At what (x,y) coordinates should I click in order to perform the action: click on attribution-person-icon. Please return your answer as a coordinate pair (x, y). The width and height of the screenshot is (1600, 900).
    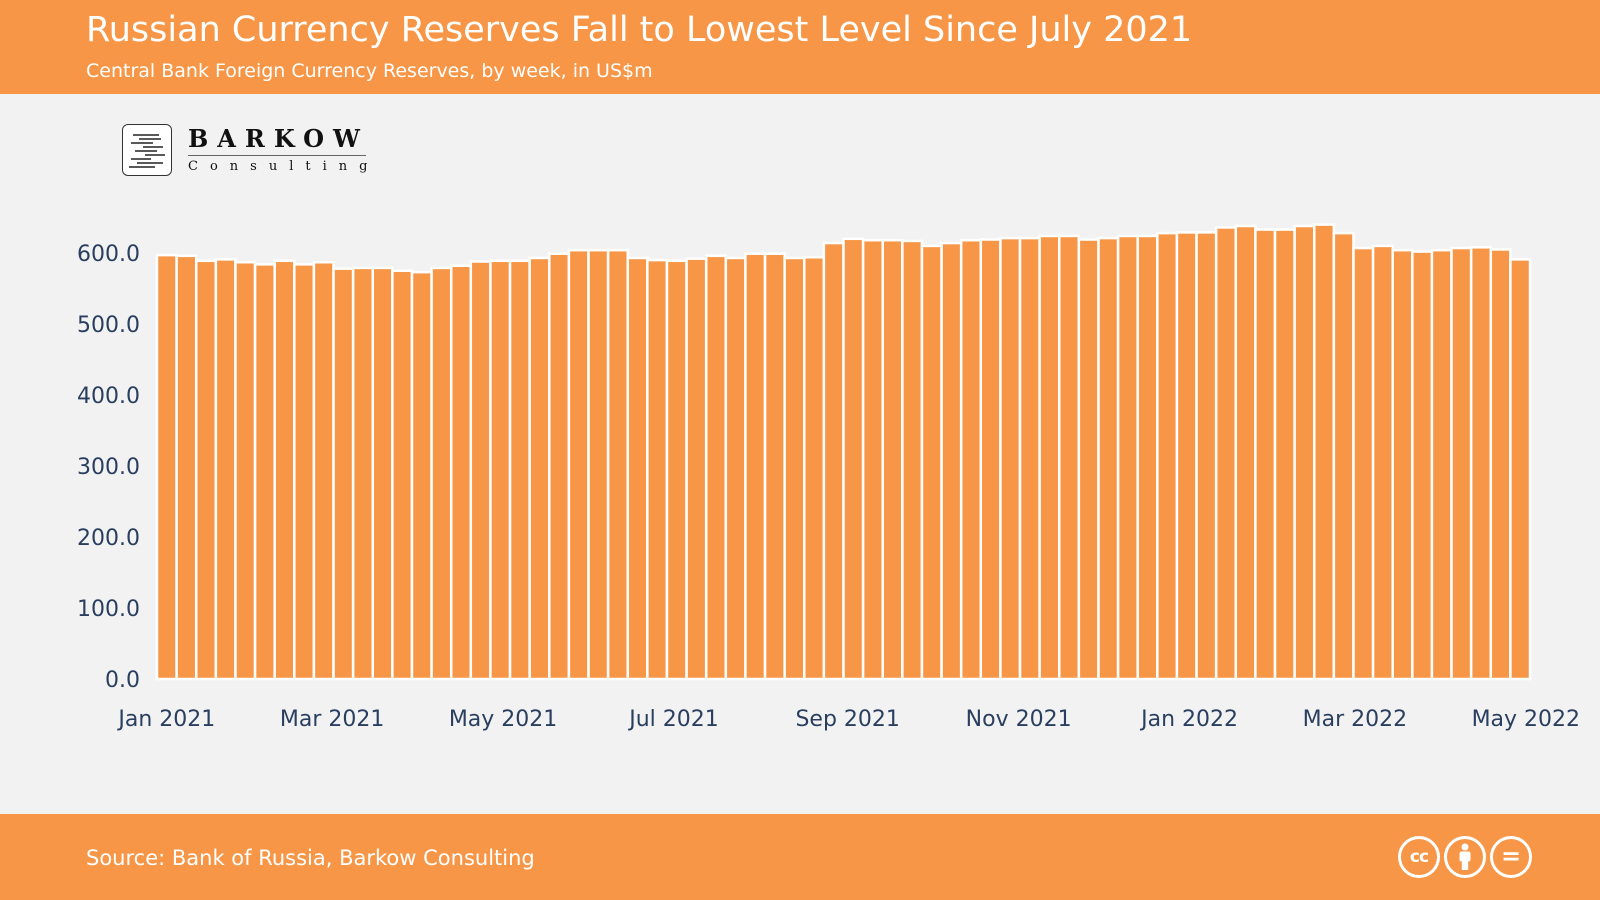
    Looking at the image, I should click on (1465, 856).